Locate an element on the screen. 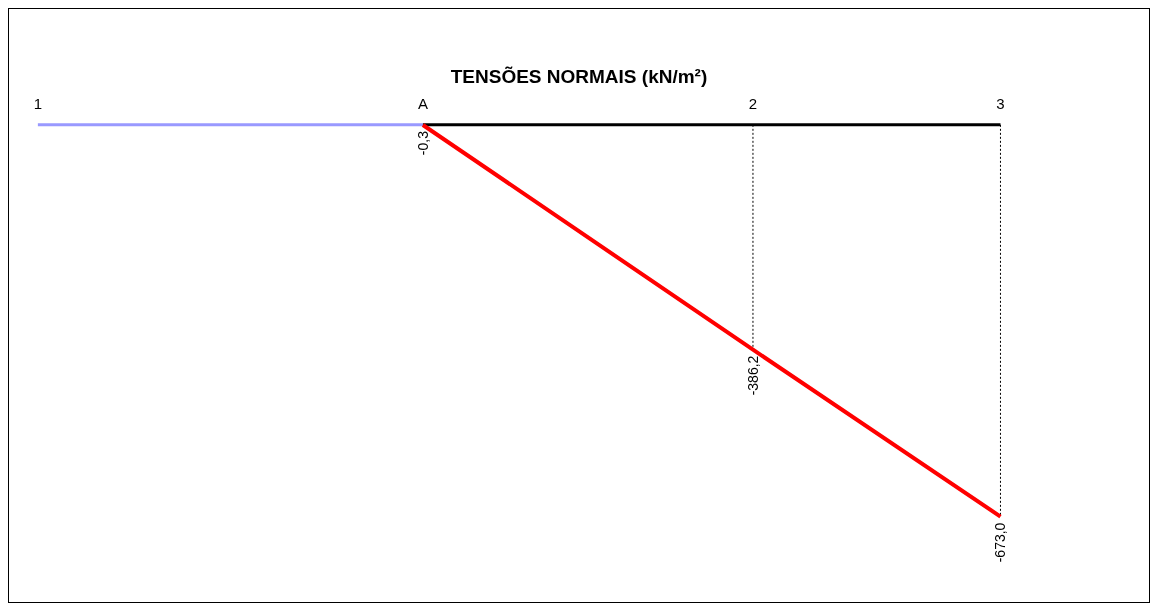  x-tick-label: 2 is located at coordinates (753, 103).